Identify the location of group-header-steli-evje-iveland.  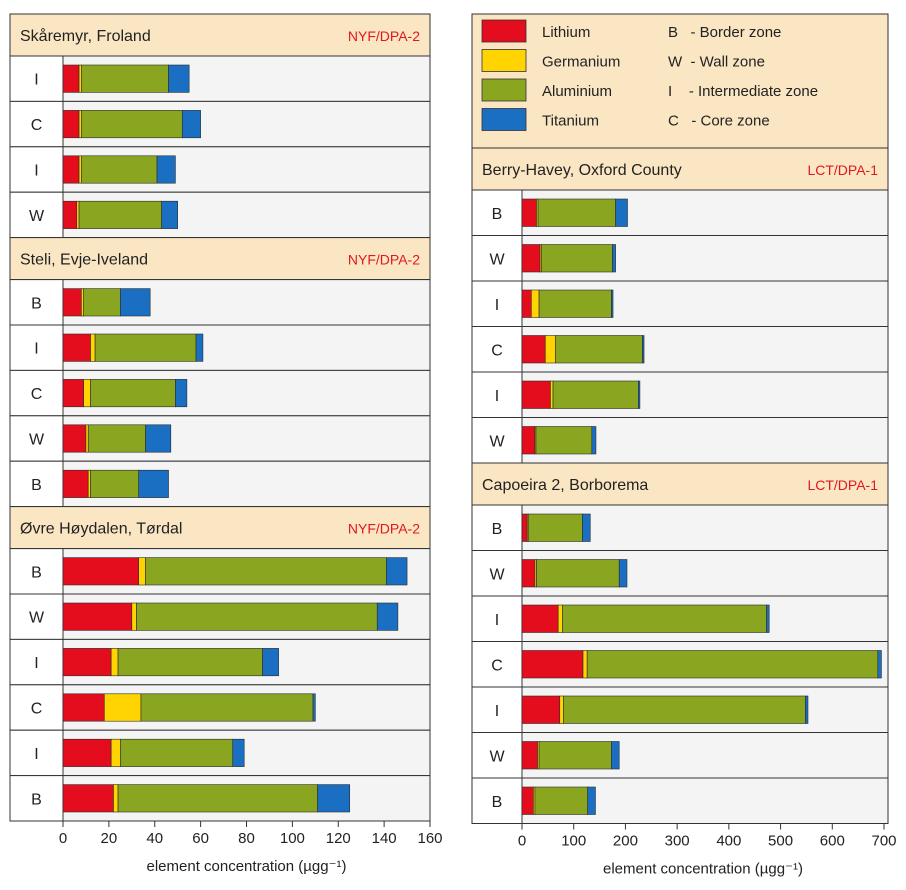
(220, 259).